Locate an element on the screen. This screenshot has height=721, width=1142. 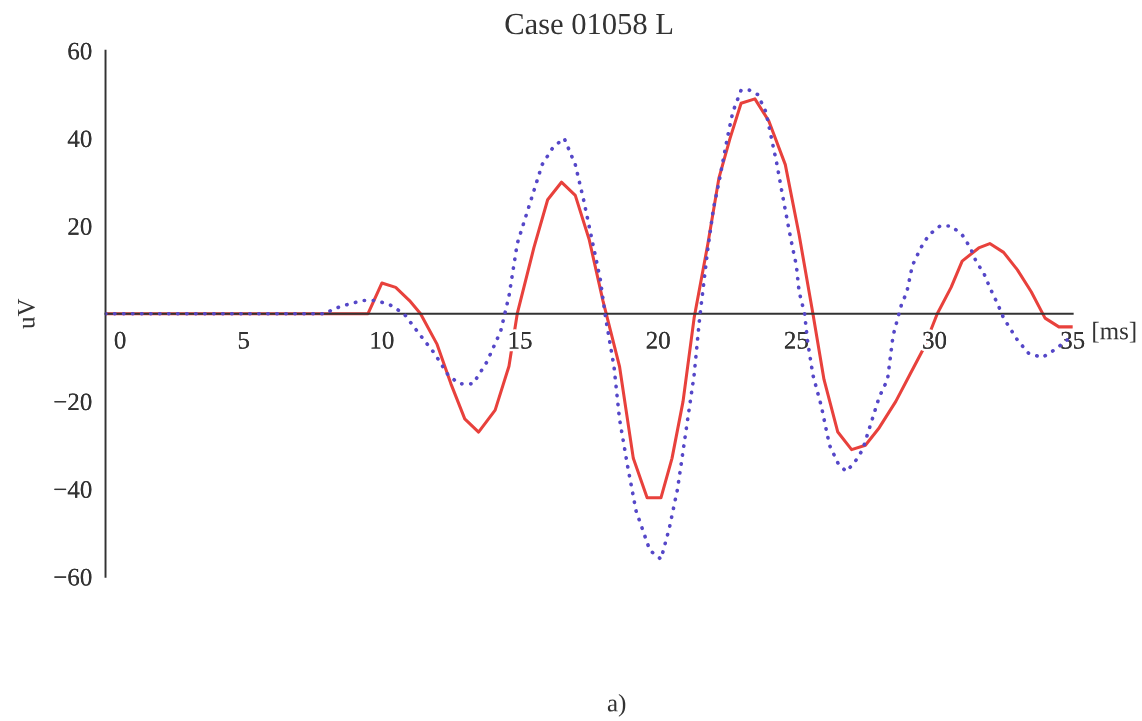
y-tick-label: 40 is located at coordinates (79, 139).